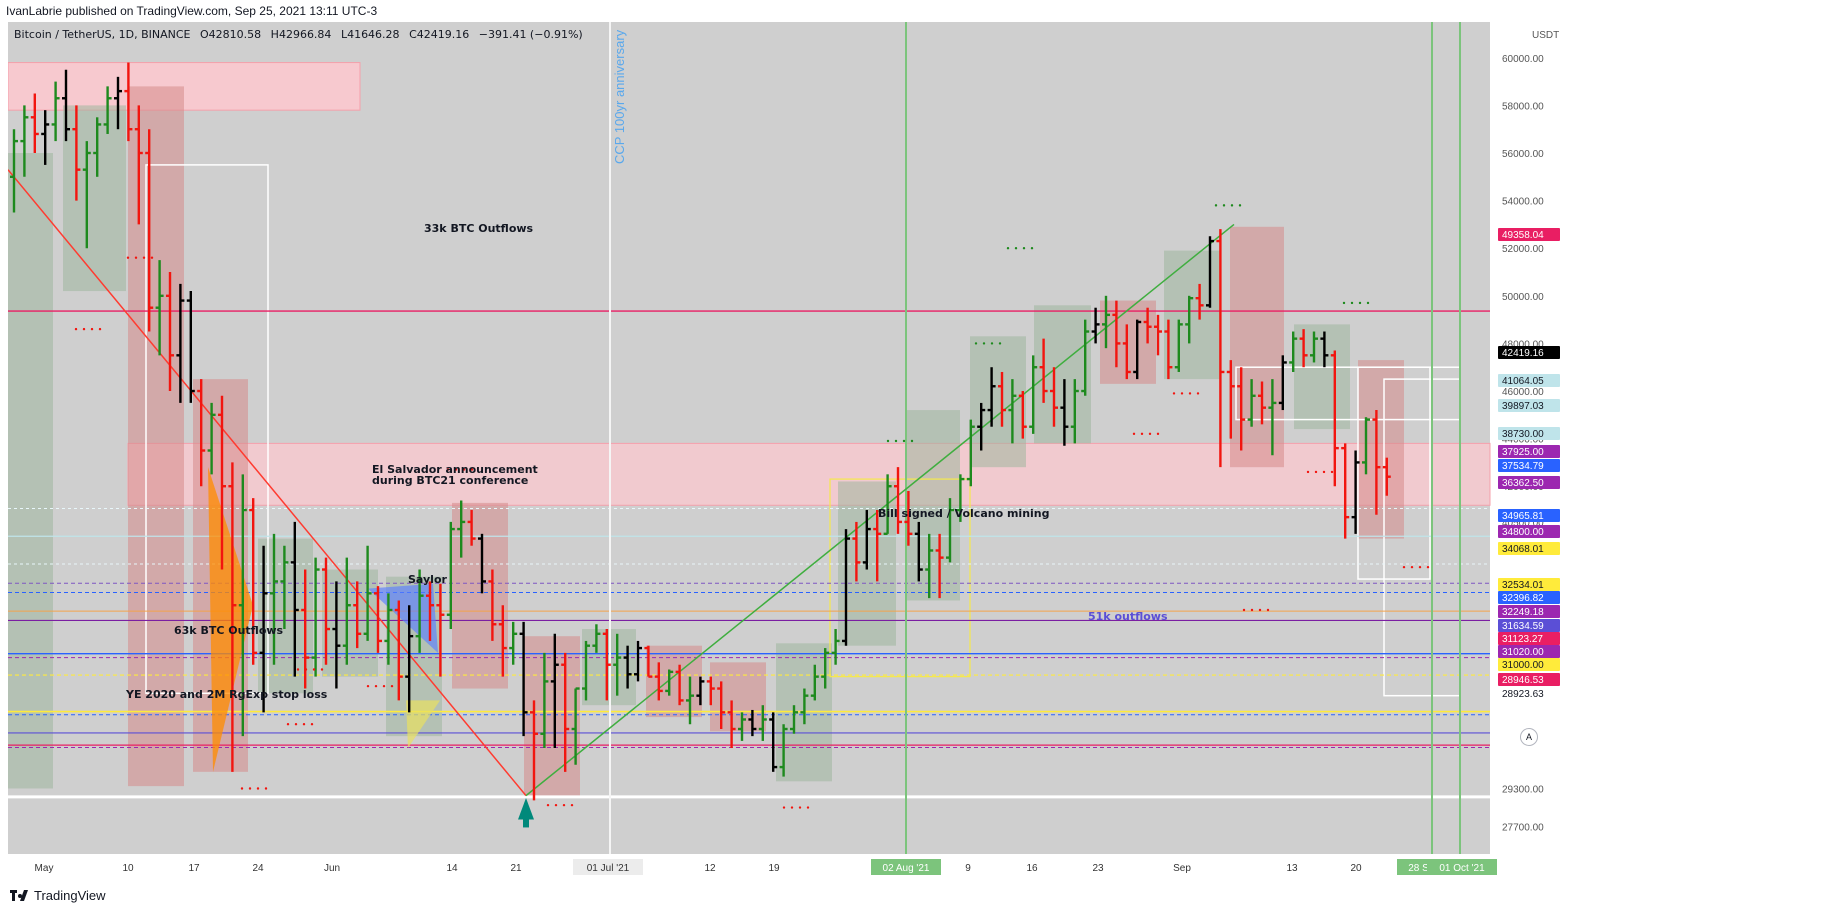 The image size is (1834, 914). Describe the element at coordinates (1523, 789) in the screenshot. I see `y-tick-13: 29300.00` at that location.